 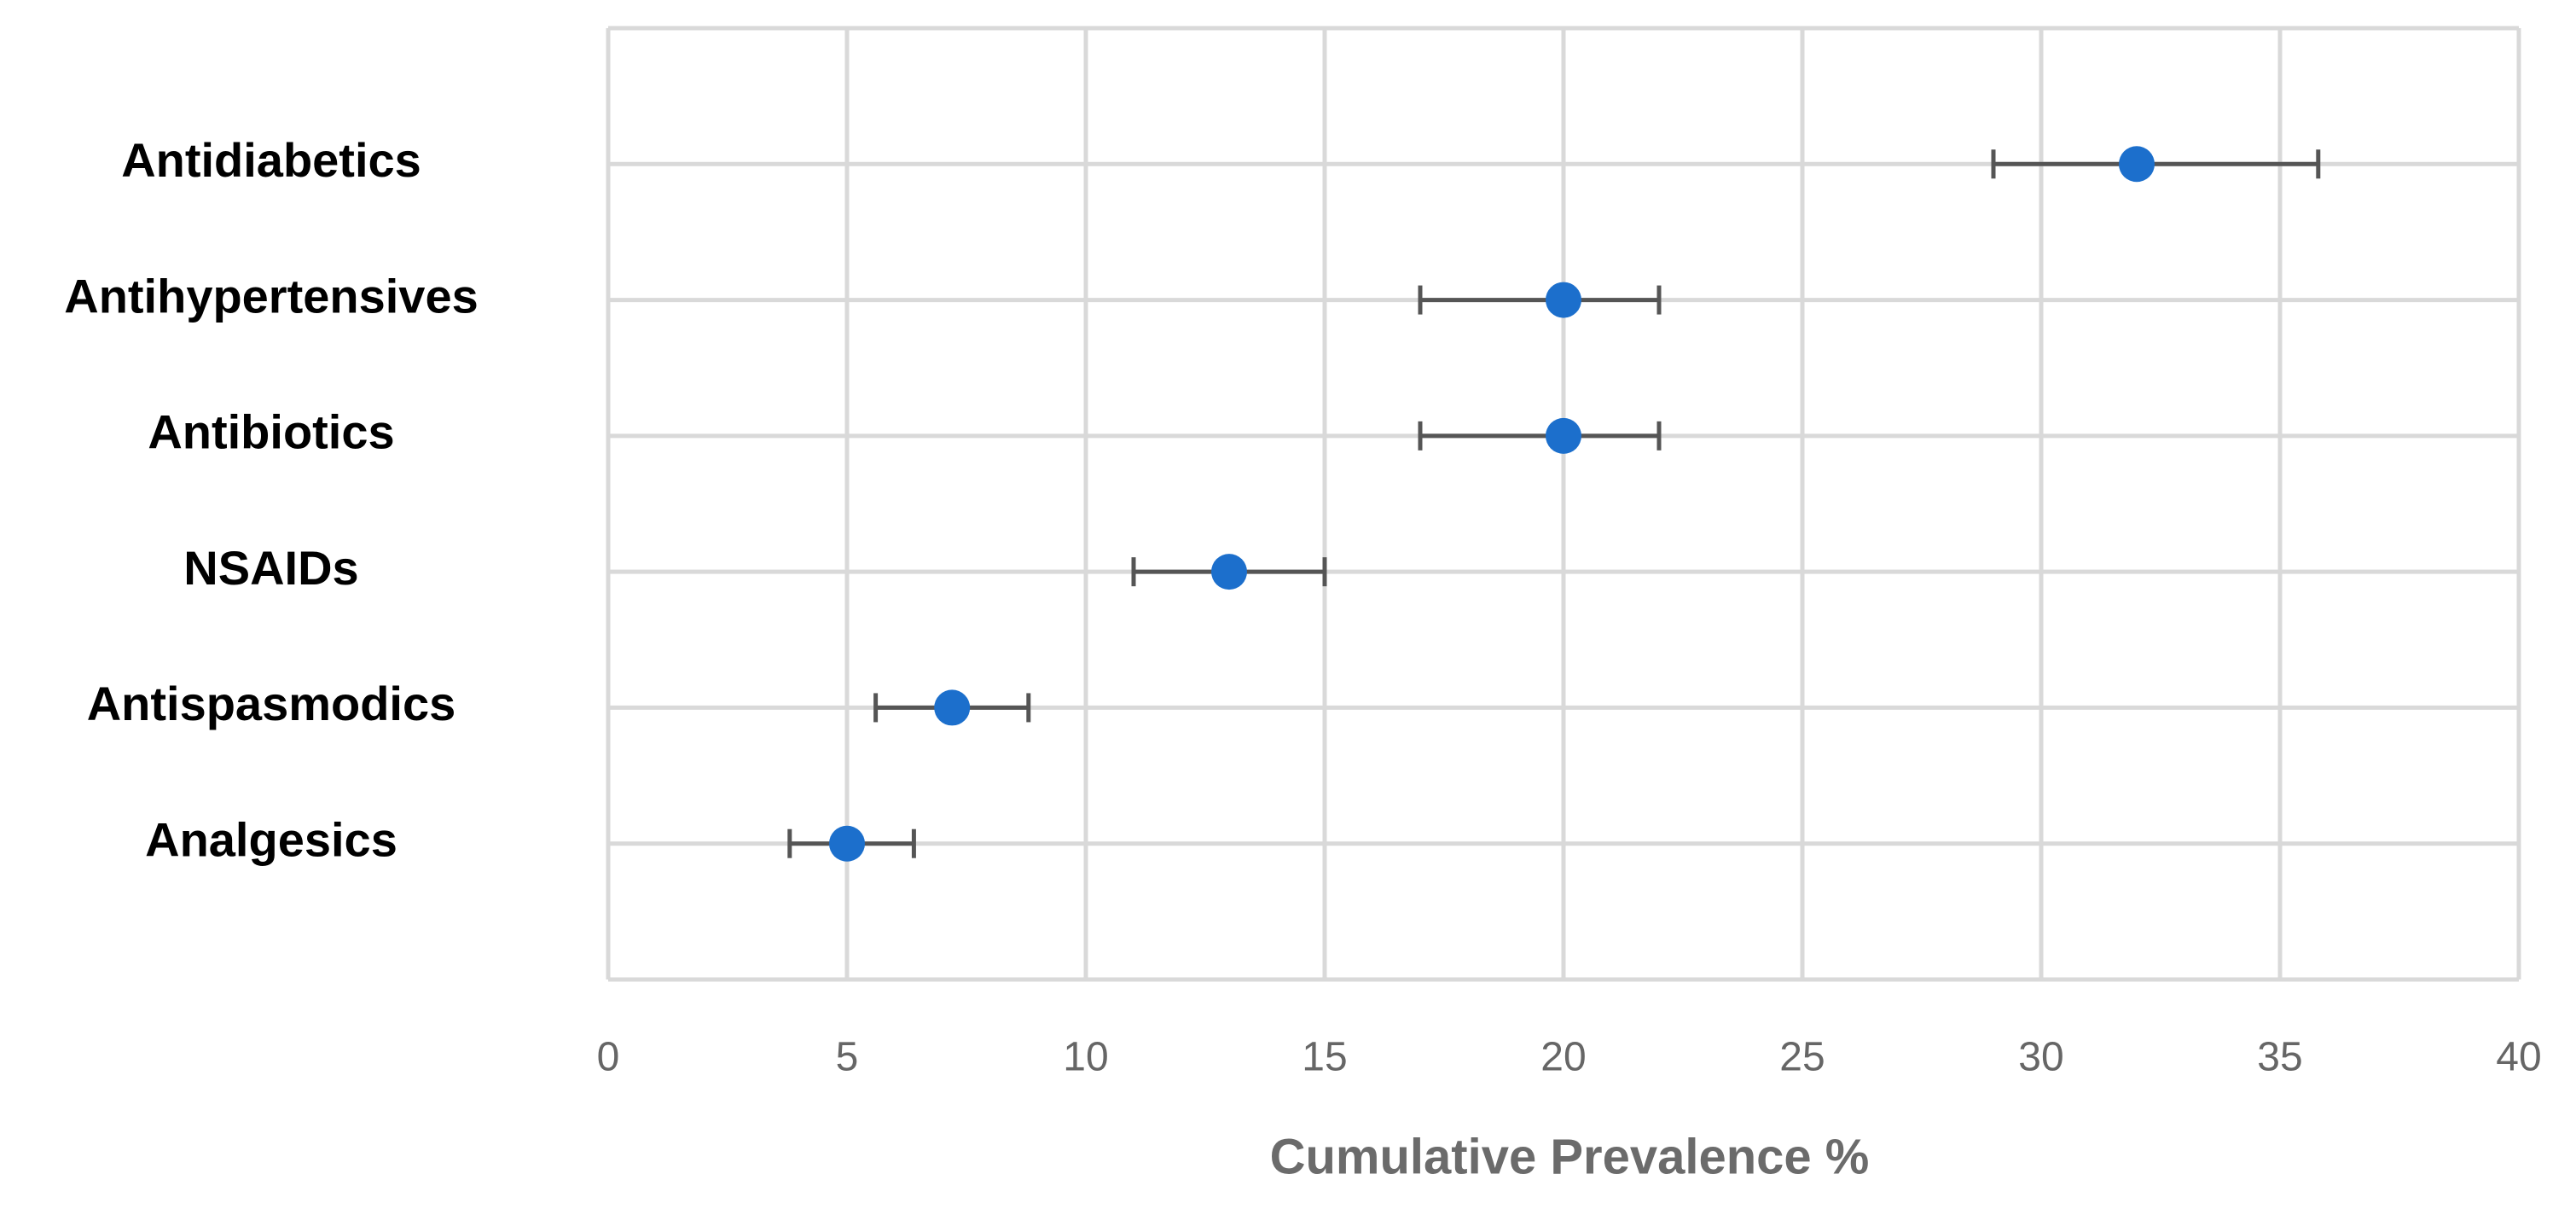 What do you see at coordinates (270, 568) in the screenshot?
I see `category-label: NSAIDs` at bounding box center [270, 568].